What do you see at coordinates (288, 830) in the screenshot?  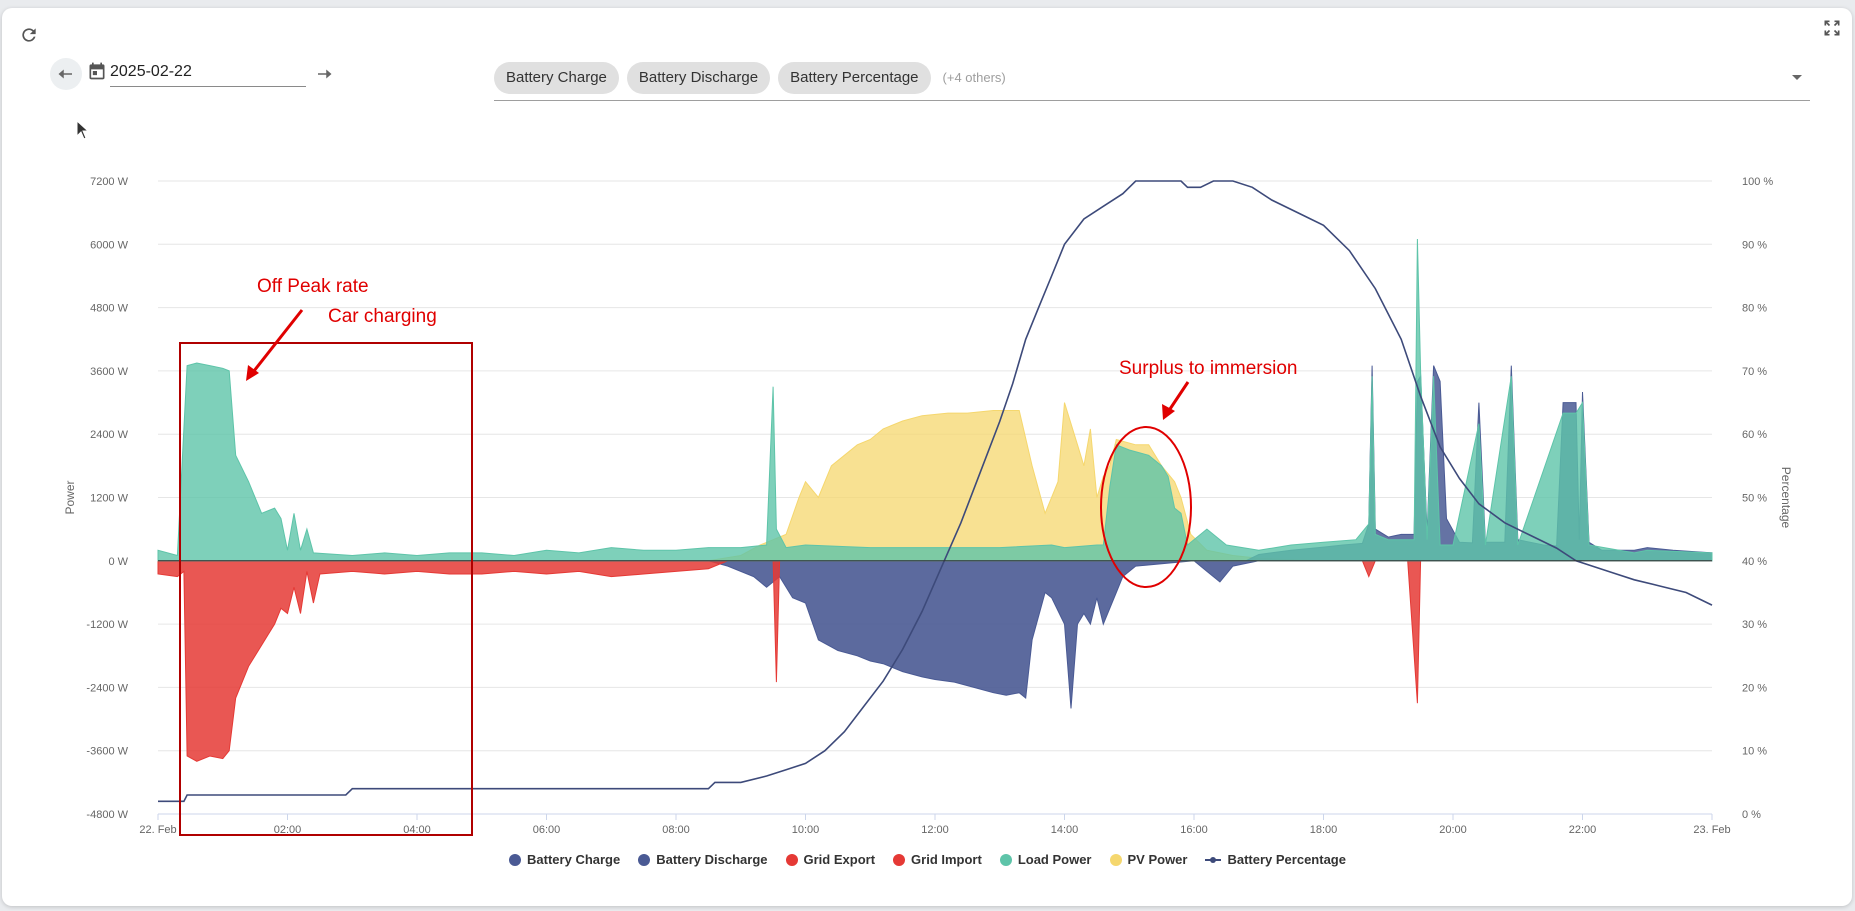 I see `x-tick-label: 02:00` at bounding box center [288, 830].